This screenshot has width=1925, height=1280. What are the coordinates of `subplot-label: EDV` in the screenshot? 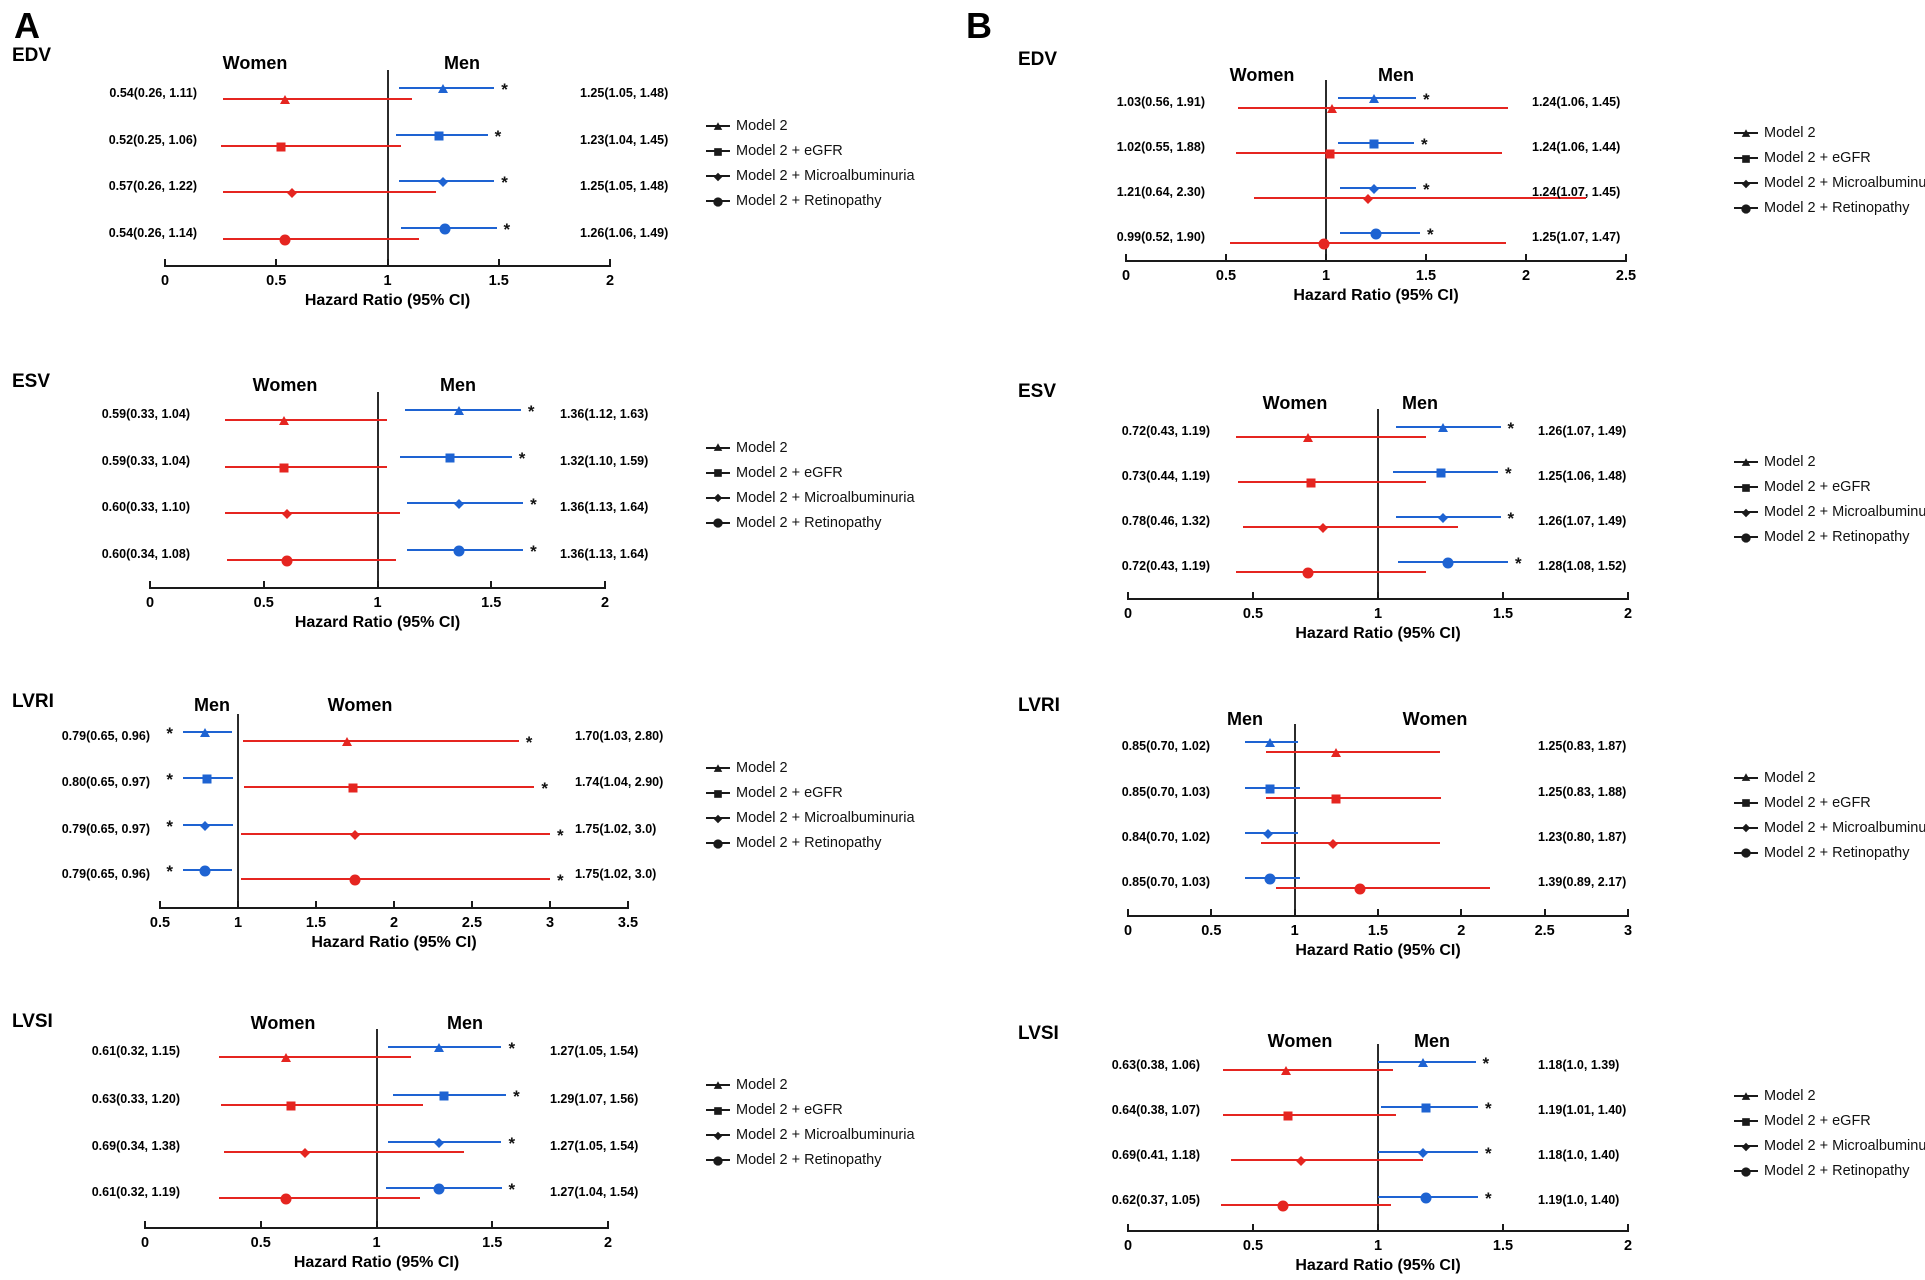 It's located at (32, 55).